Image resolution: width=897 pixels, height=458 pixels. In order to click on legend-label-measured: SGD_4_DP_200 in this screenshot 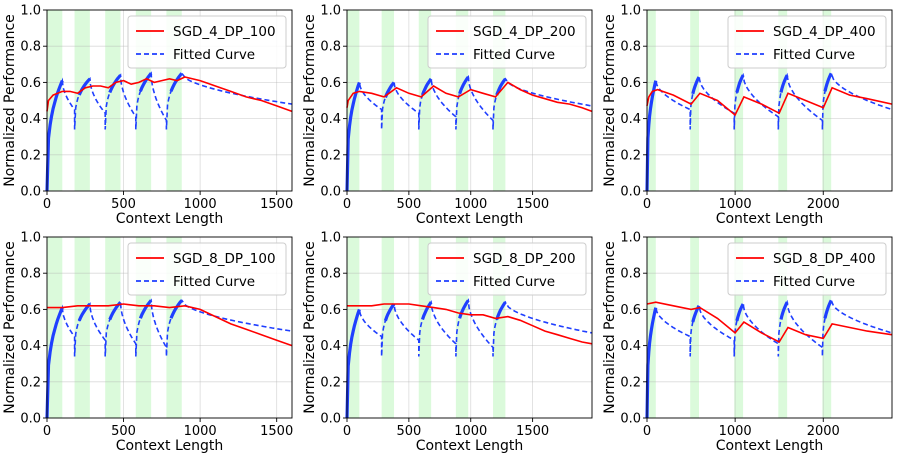, I will do `click(524, 32)`.